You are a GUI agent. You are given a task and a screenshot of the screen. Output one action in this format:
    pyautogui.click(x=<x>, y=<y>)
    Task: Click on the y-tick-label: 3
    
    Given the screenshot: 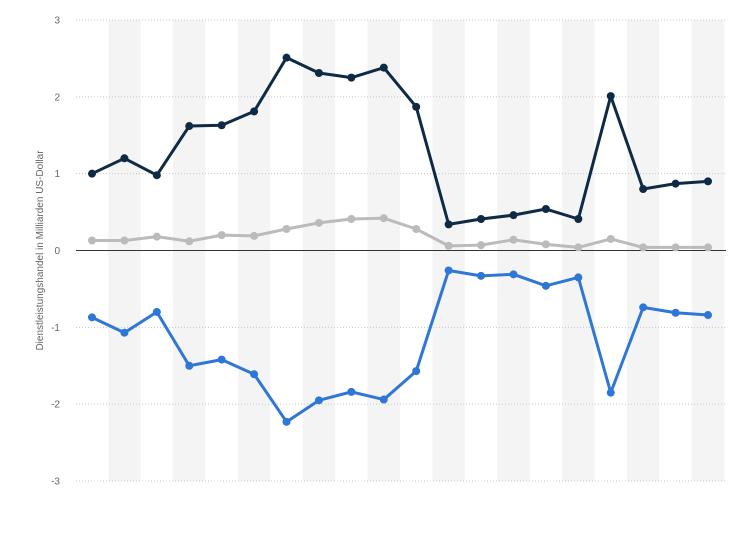 What is the action you would take?
    pyautogui.click(x=57, y=21)
    